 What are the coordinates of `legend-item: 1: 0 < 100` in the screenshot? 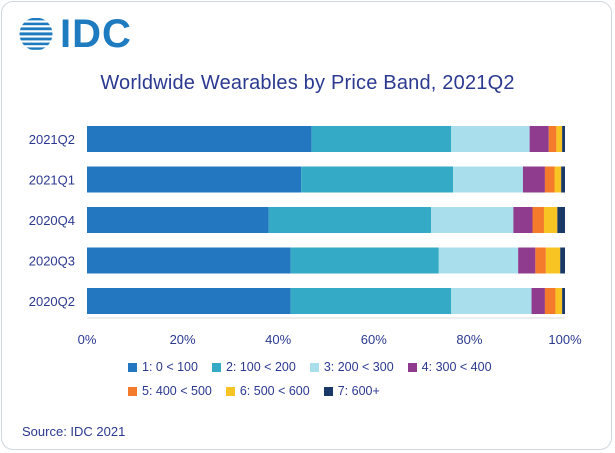 It's located at (163, 367).